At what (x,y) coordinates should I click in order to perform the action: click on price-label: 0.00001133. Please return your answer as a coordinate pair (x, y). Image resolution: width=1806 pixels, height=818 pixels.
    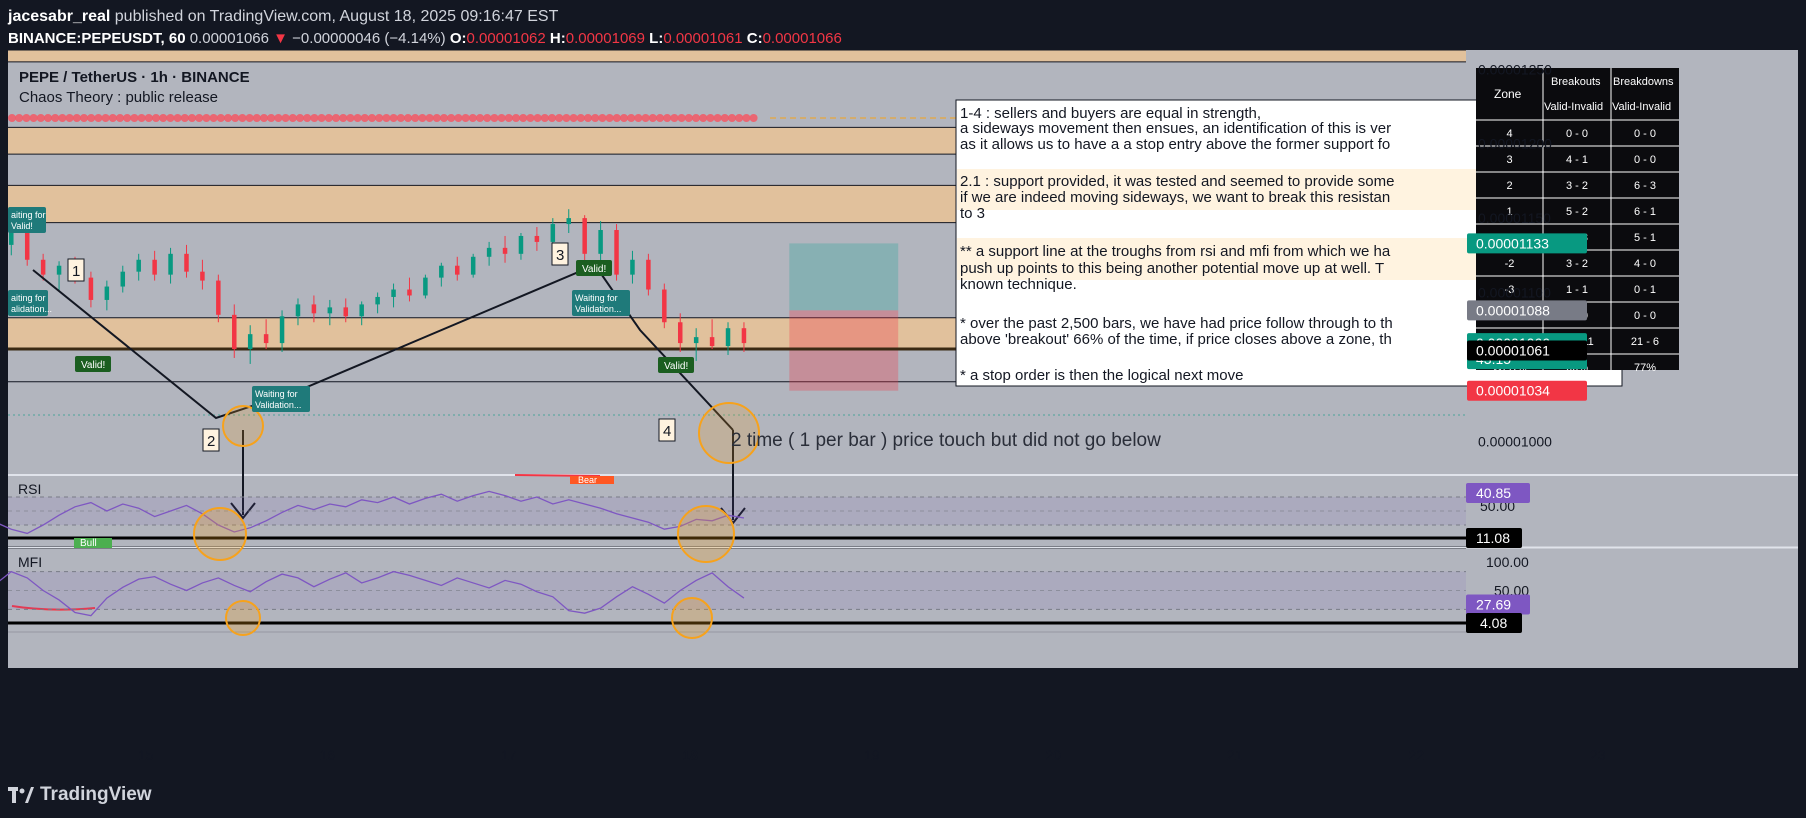
    Looking at the image, I should click on (1527, 243).